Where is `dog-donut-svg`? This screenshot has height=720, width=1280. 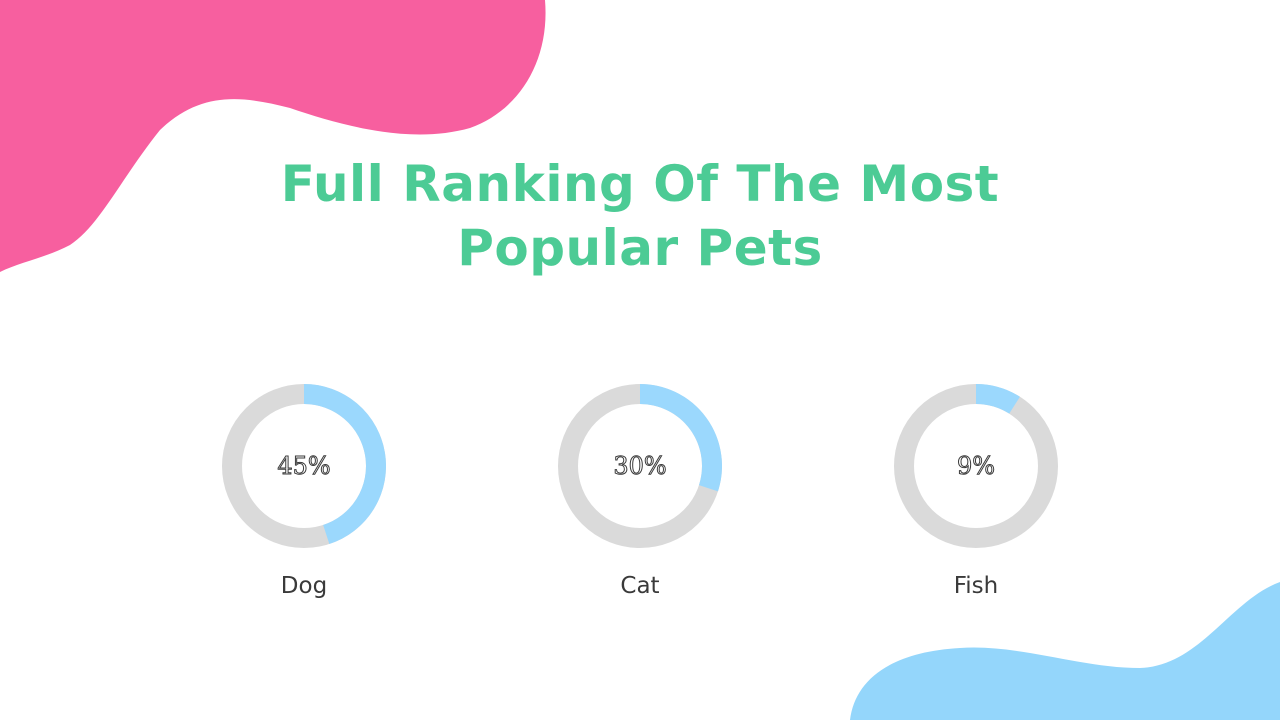
dog-donut-svg is located at coordinates (304, 466).